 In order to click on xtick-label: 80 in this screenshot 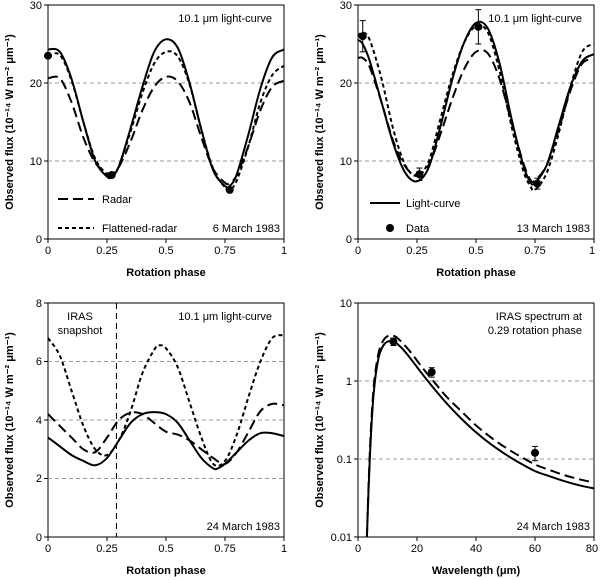, I will do `click(592, 549)`.